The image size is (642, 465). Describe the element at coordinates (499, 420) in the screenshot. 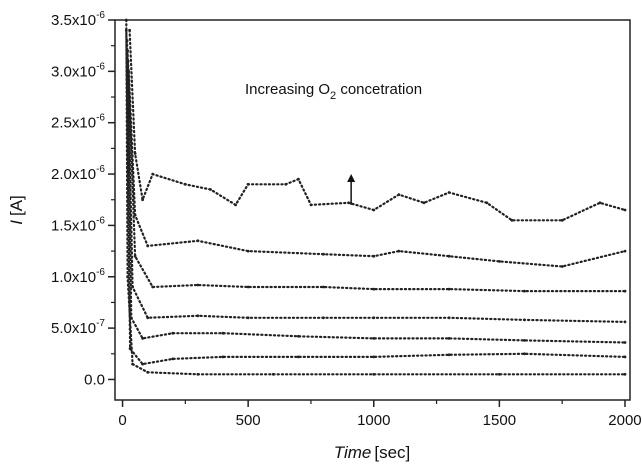

I see `x-tick-label: 1500` at that location.